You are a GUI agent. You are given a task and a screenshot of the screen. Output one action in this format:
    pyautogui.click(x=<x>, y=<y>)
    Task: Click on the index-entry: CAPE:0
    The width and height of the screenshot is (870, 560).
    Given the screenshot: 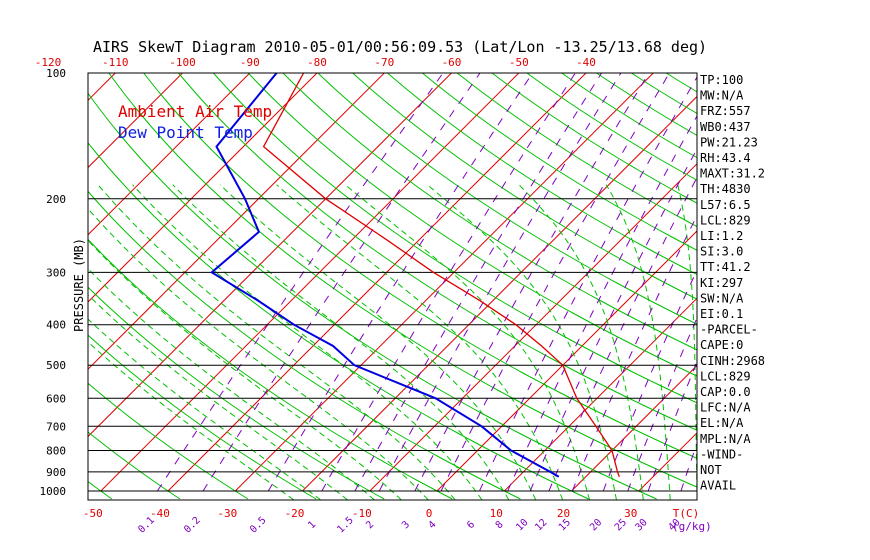 What is the action you would take?
    pyautogui.click(x=721, y=345)
    